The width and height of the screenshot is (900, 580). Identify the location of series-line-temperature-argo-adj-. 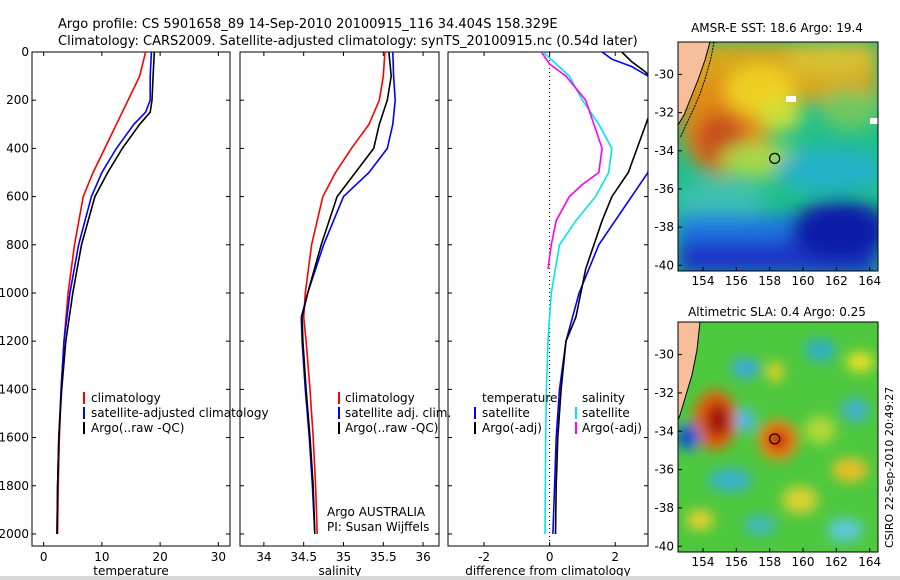
(601, 293).